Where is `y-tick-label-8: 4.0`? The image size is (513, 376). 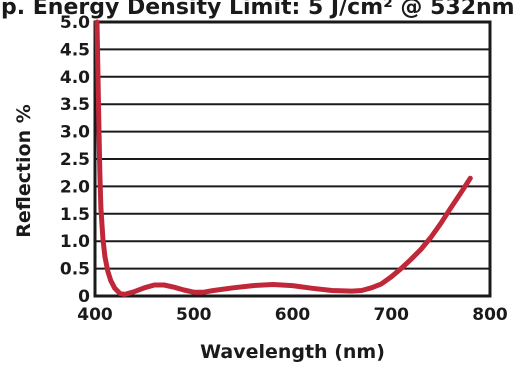 y-tick-label-8: 4.0 is located at coordinates (75, 78).